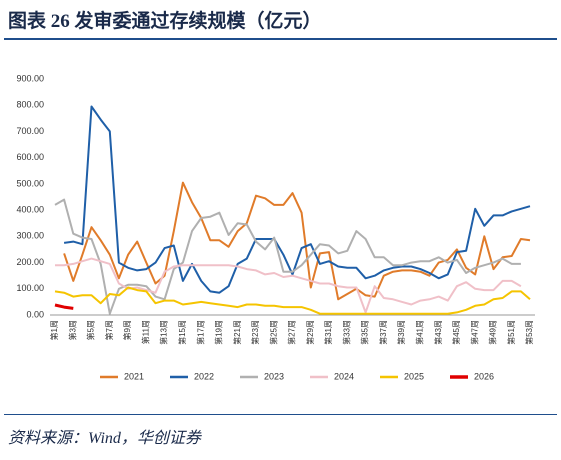 This screenshot has height=460, width=561. Describe the element at coordinates (292, 332) in the screenshot. I see `x-tick-label: 第27周` at that location.